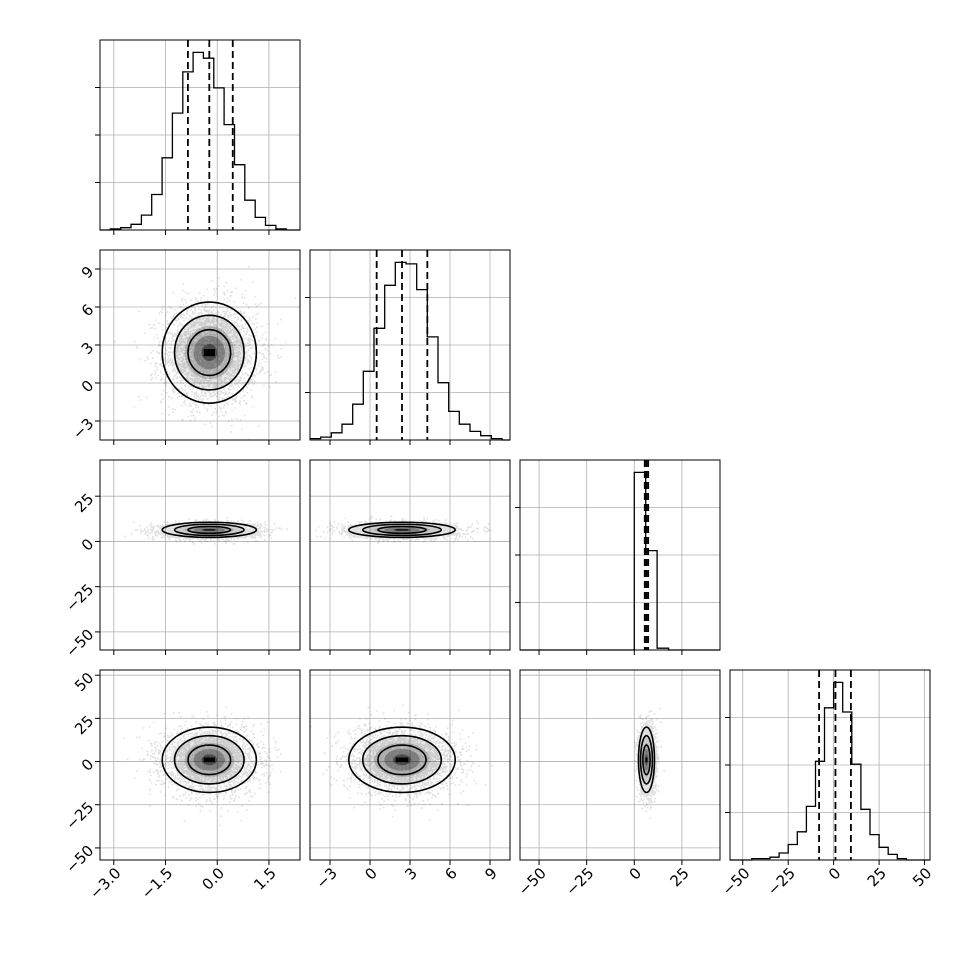 The height and width of the screenshot is (970, 970). I want to click on x-tick-label: −1.5, so click(157, 883).